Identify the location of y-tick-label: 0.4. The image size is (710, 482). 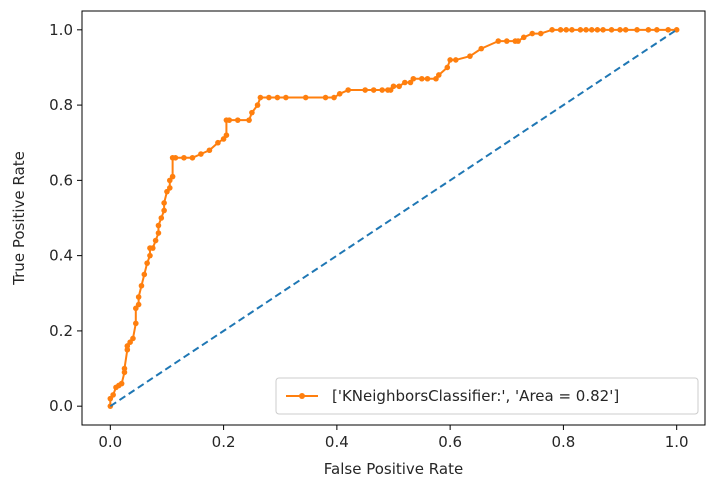
(61, 256).